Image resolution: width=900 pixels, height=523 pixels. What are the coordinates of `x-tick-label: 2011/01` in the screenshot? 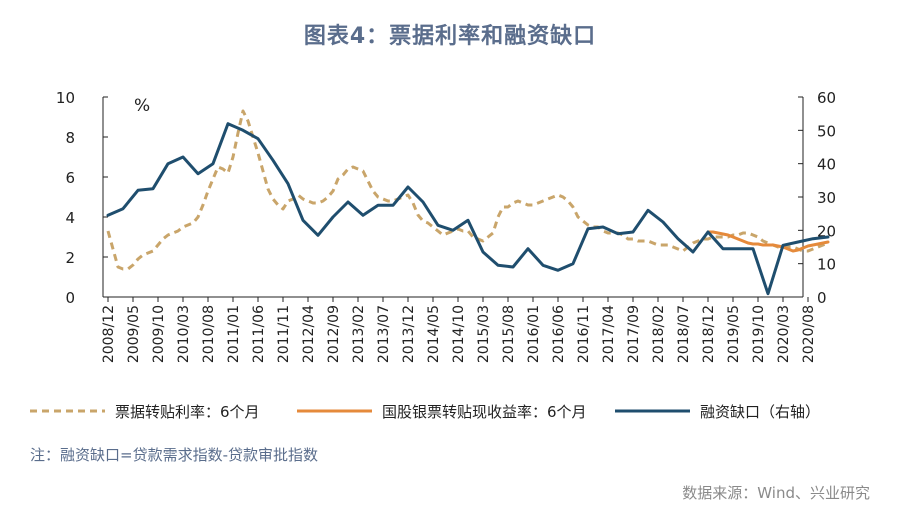 It's located at (234, 334).